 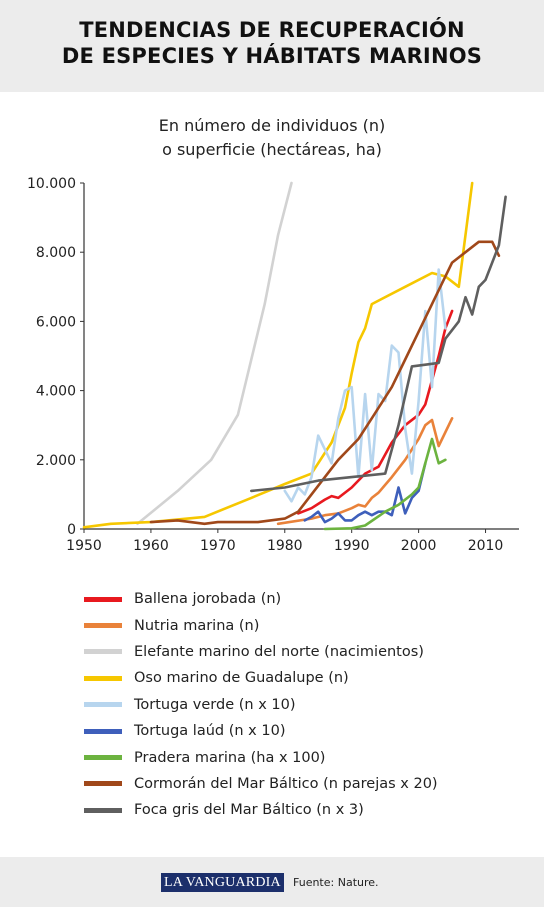 What do you see at coordinates (486, 546) in the screenshot?
I see `x-tick-label: 2010` at bounding box center [486, 546].